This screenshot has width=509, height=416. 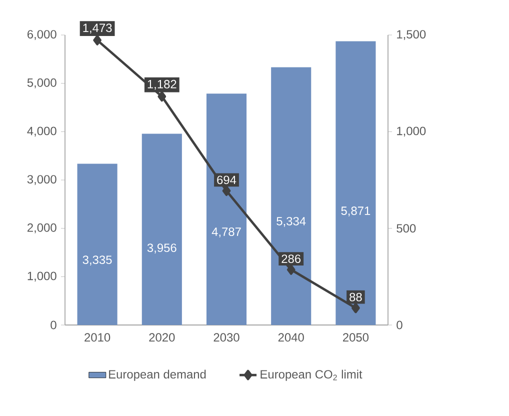 I want to click on data-label: 1,473, so click(x=97, y=29).